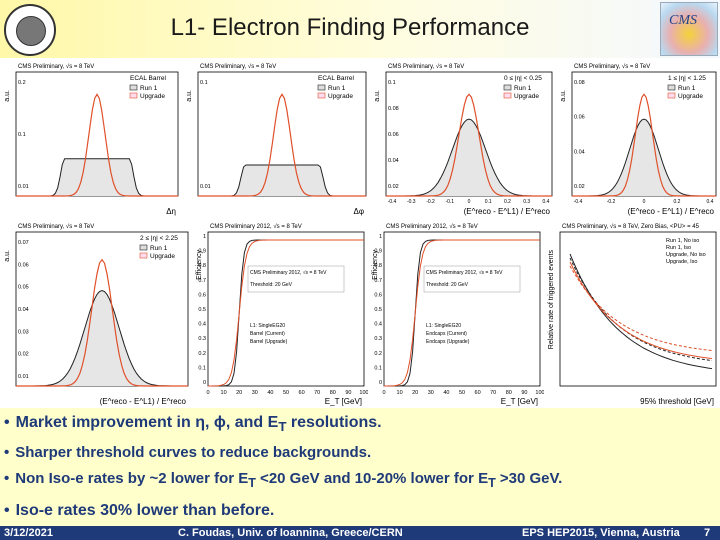 The height and width of the screenshot is (540, 720). Describe the element at coordinates (488, 202) in the screenshot. I see `x-tick-label: 0.1` at that location.